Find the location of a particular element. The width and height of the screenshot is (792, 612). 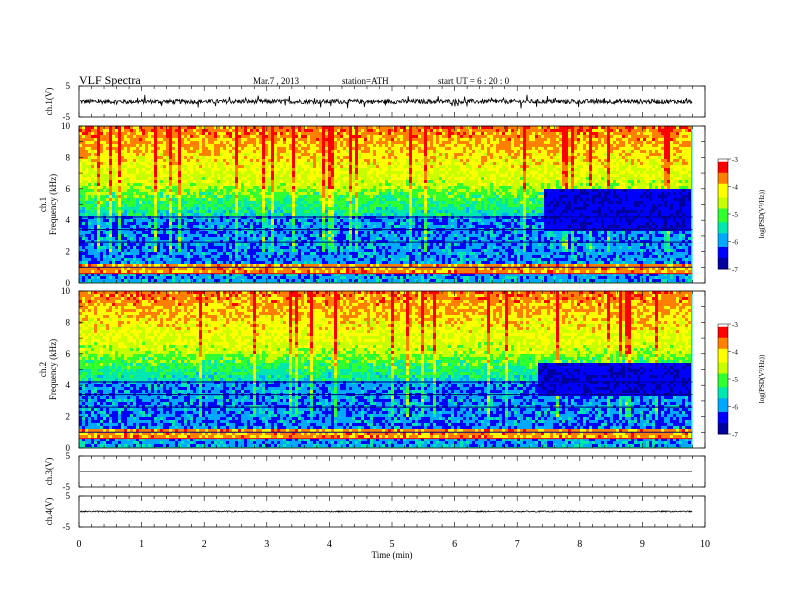

x-tick-label: 3 is located at coordinates (266, 544).